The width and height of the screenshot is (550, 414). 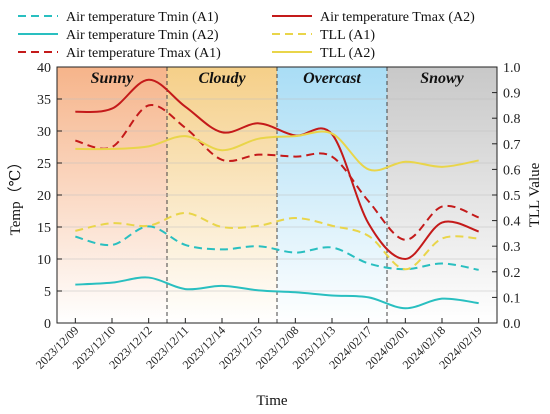 What do you see at coordinates (277, 248) in the screenshot?
I see `series-line-air-temperature-tmin-a1` at bounding box center [277, 248].